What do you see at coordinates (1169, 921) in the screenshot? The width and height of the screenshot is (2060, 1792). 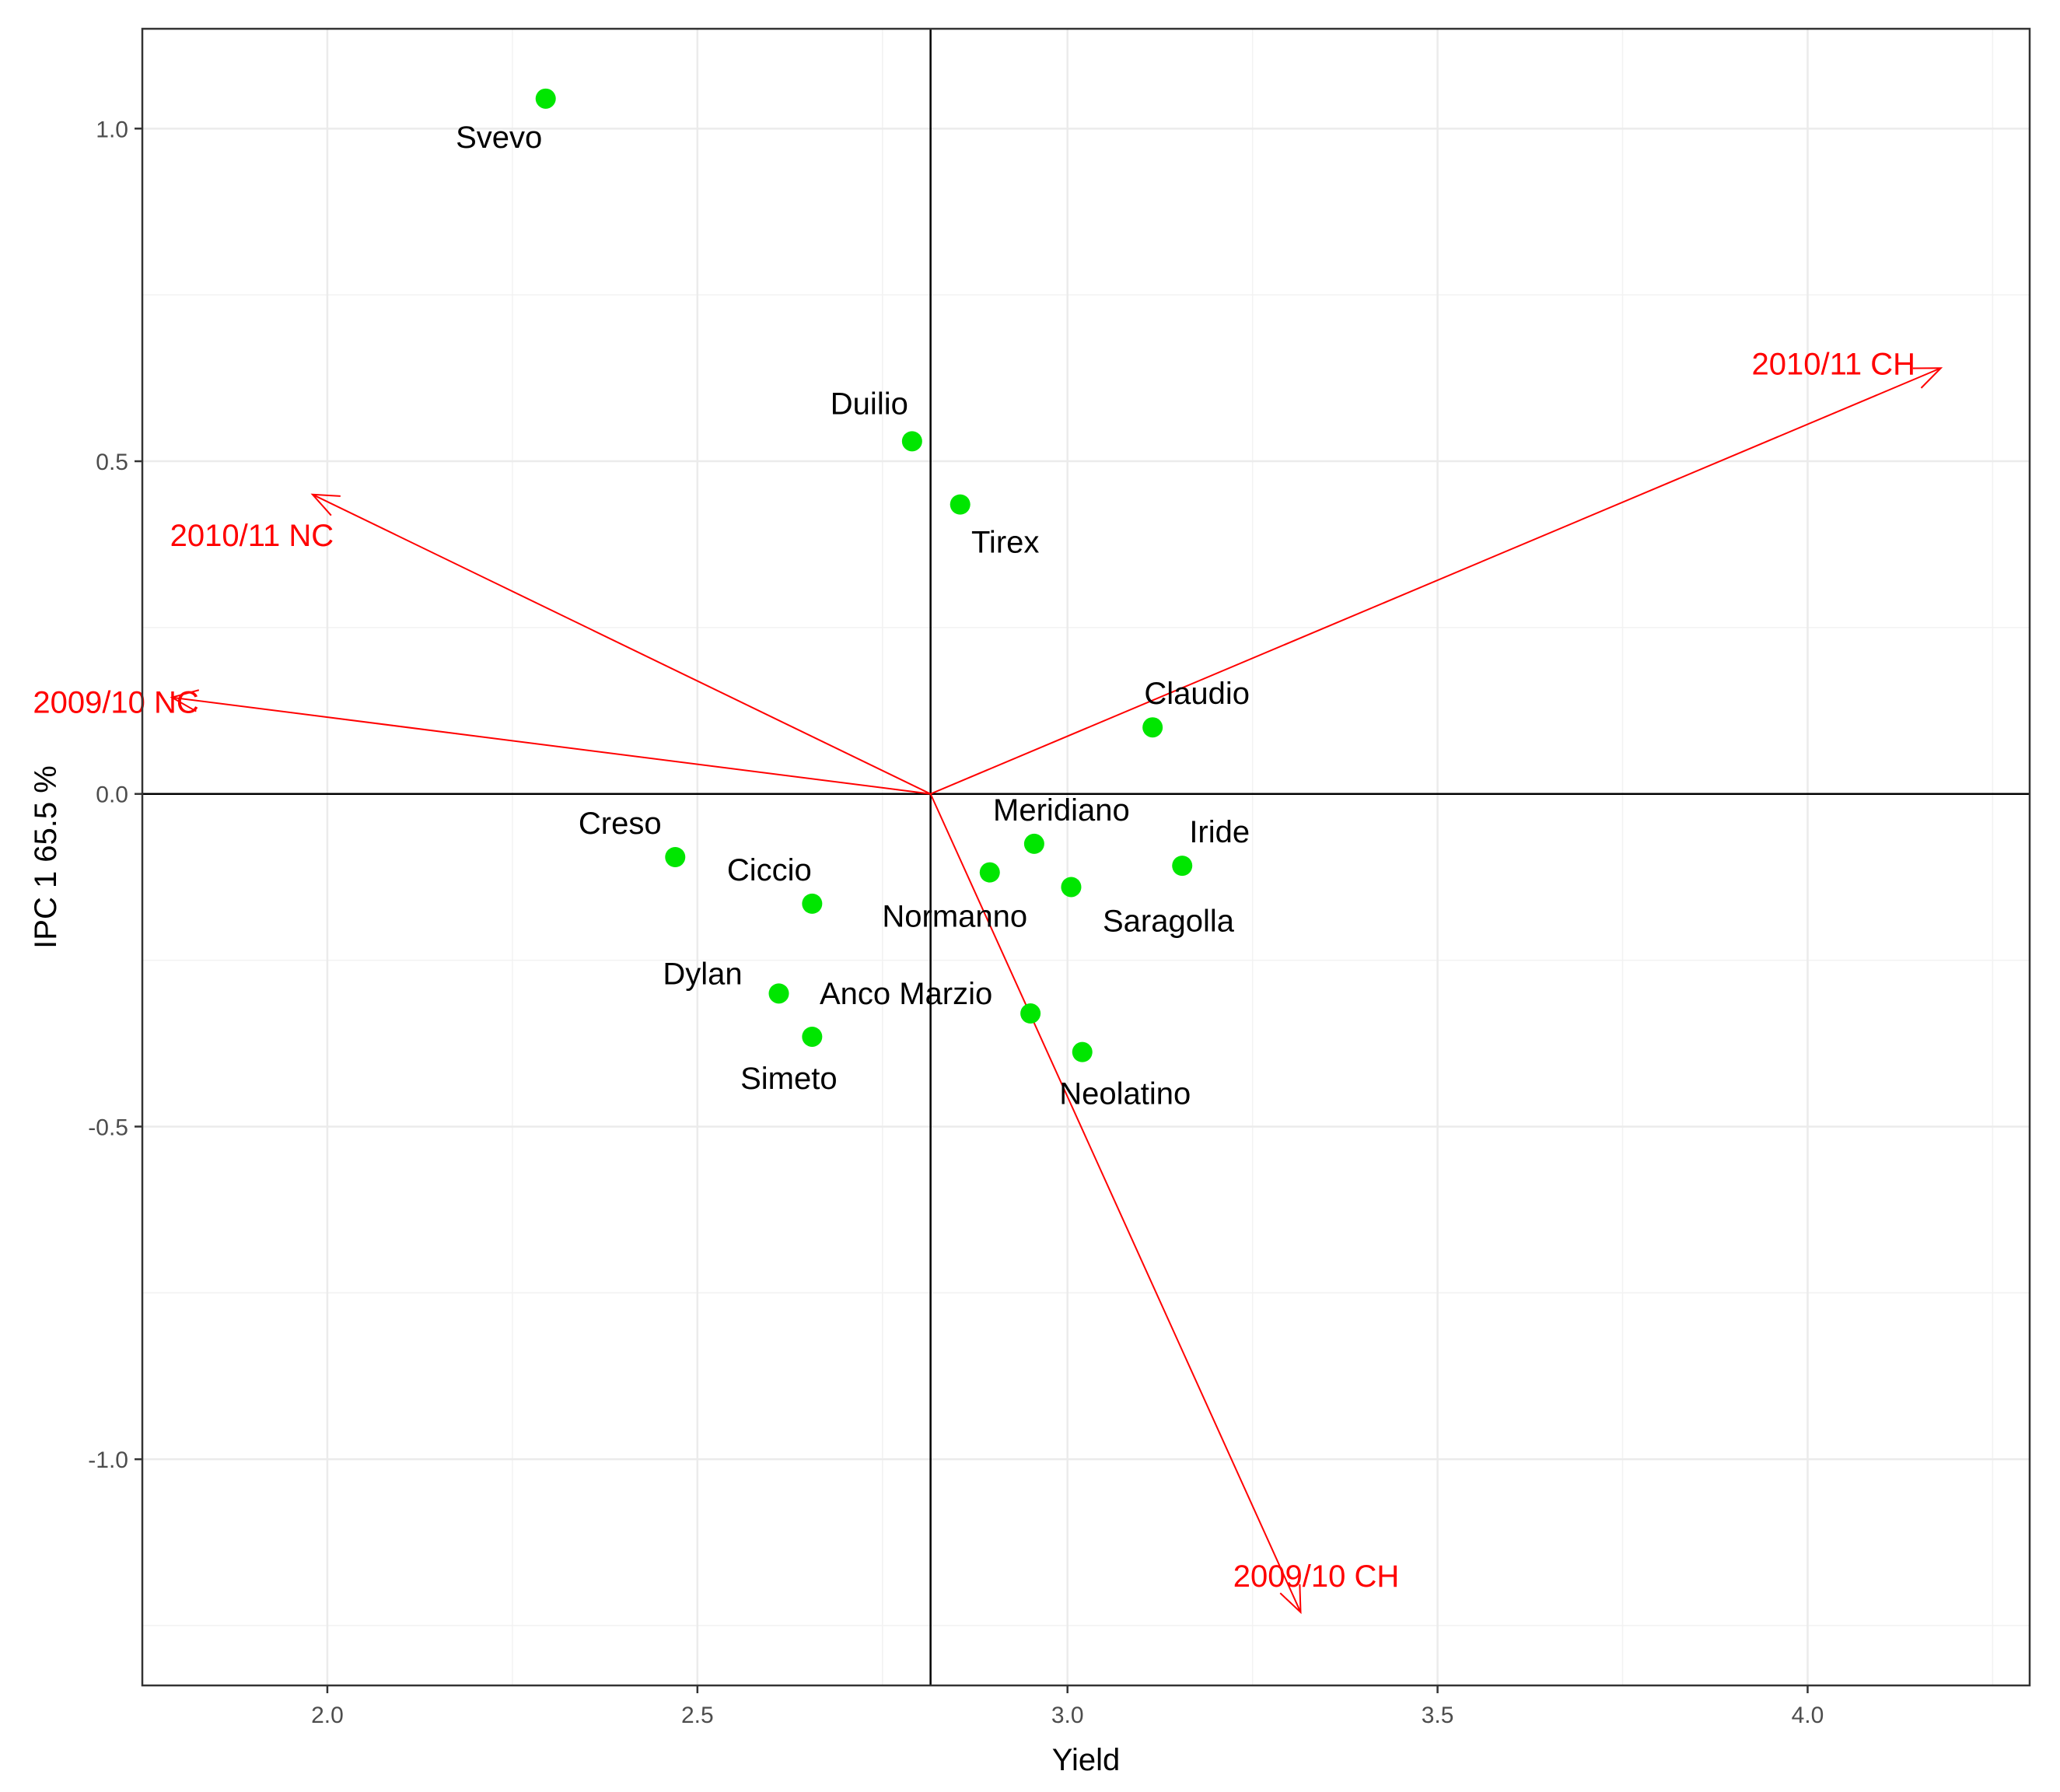 I see `point-label: Saragolla` at bounding box center [1169, 921].